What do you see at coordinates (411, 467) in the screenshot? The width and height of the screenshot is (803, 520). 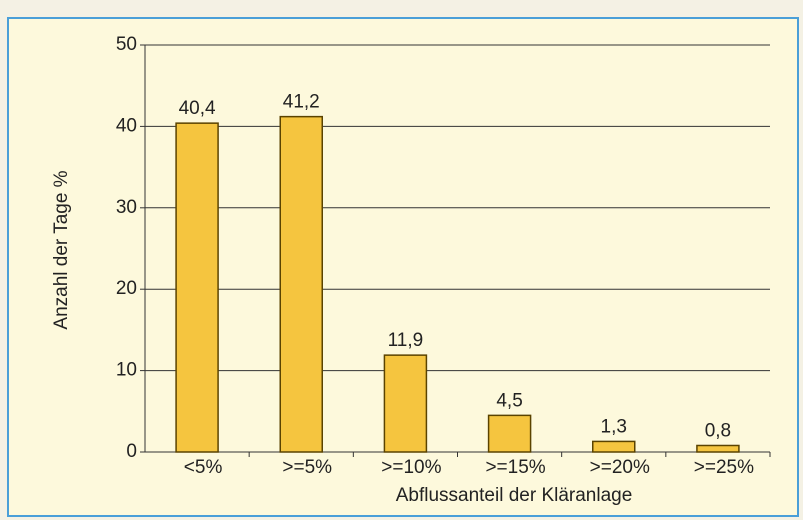 I see `x-tick-label: >=10%` at bounding box center [411, 467].